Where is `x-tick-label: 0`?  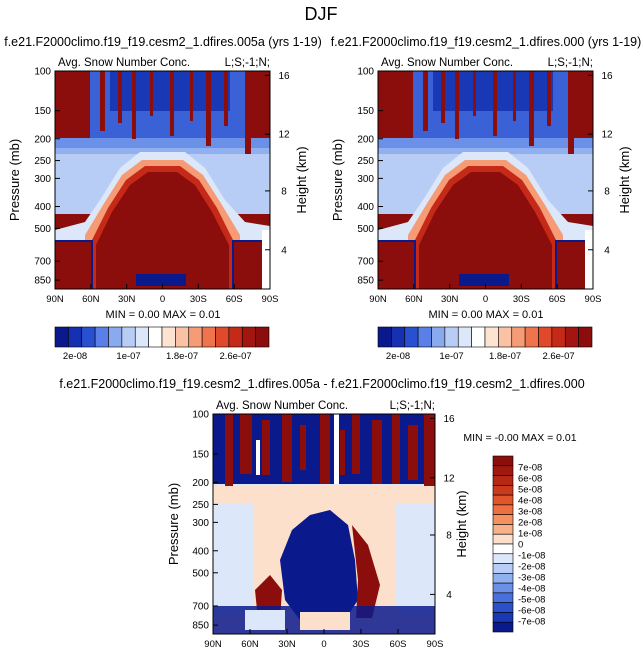
x-tick-label: 0 is located at coordinates (162, 299).